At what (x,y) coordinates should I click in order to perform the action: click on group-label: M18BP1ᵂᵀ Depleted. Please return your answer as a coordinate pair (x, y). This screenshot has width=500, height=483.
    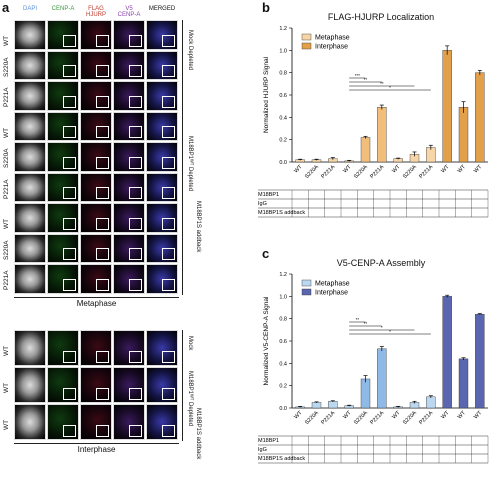
    Looking at the image, I should click on (190, 399).